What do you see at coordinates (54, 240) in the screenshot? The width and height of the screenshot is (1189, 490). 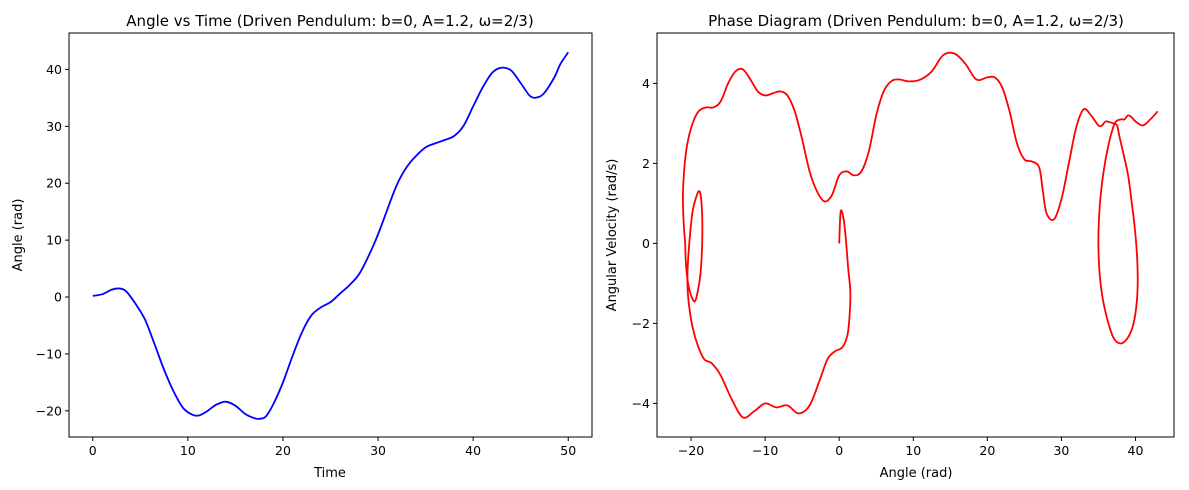 I see `y-tick-label: 10` at bounding box center [54, 240].